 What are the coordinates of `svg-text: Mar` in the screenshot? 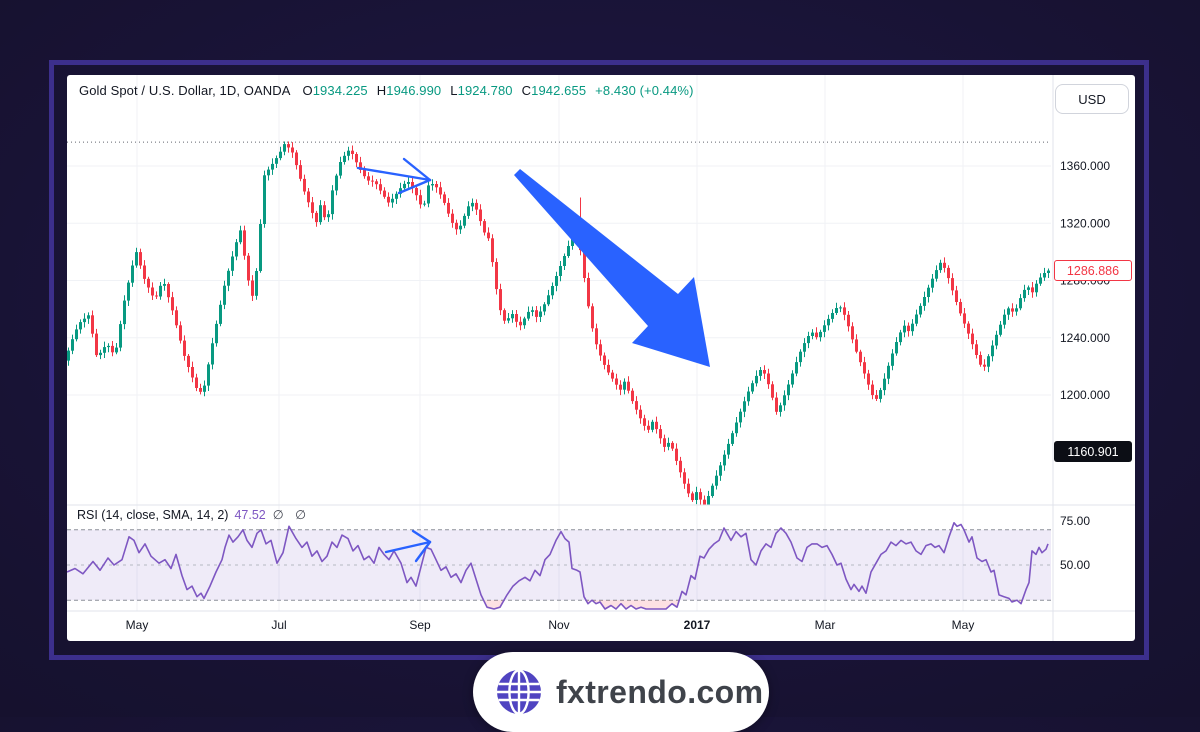 It's located at (825, 625).